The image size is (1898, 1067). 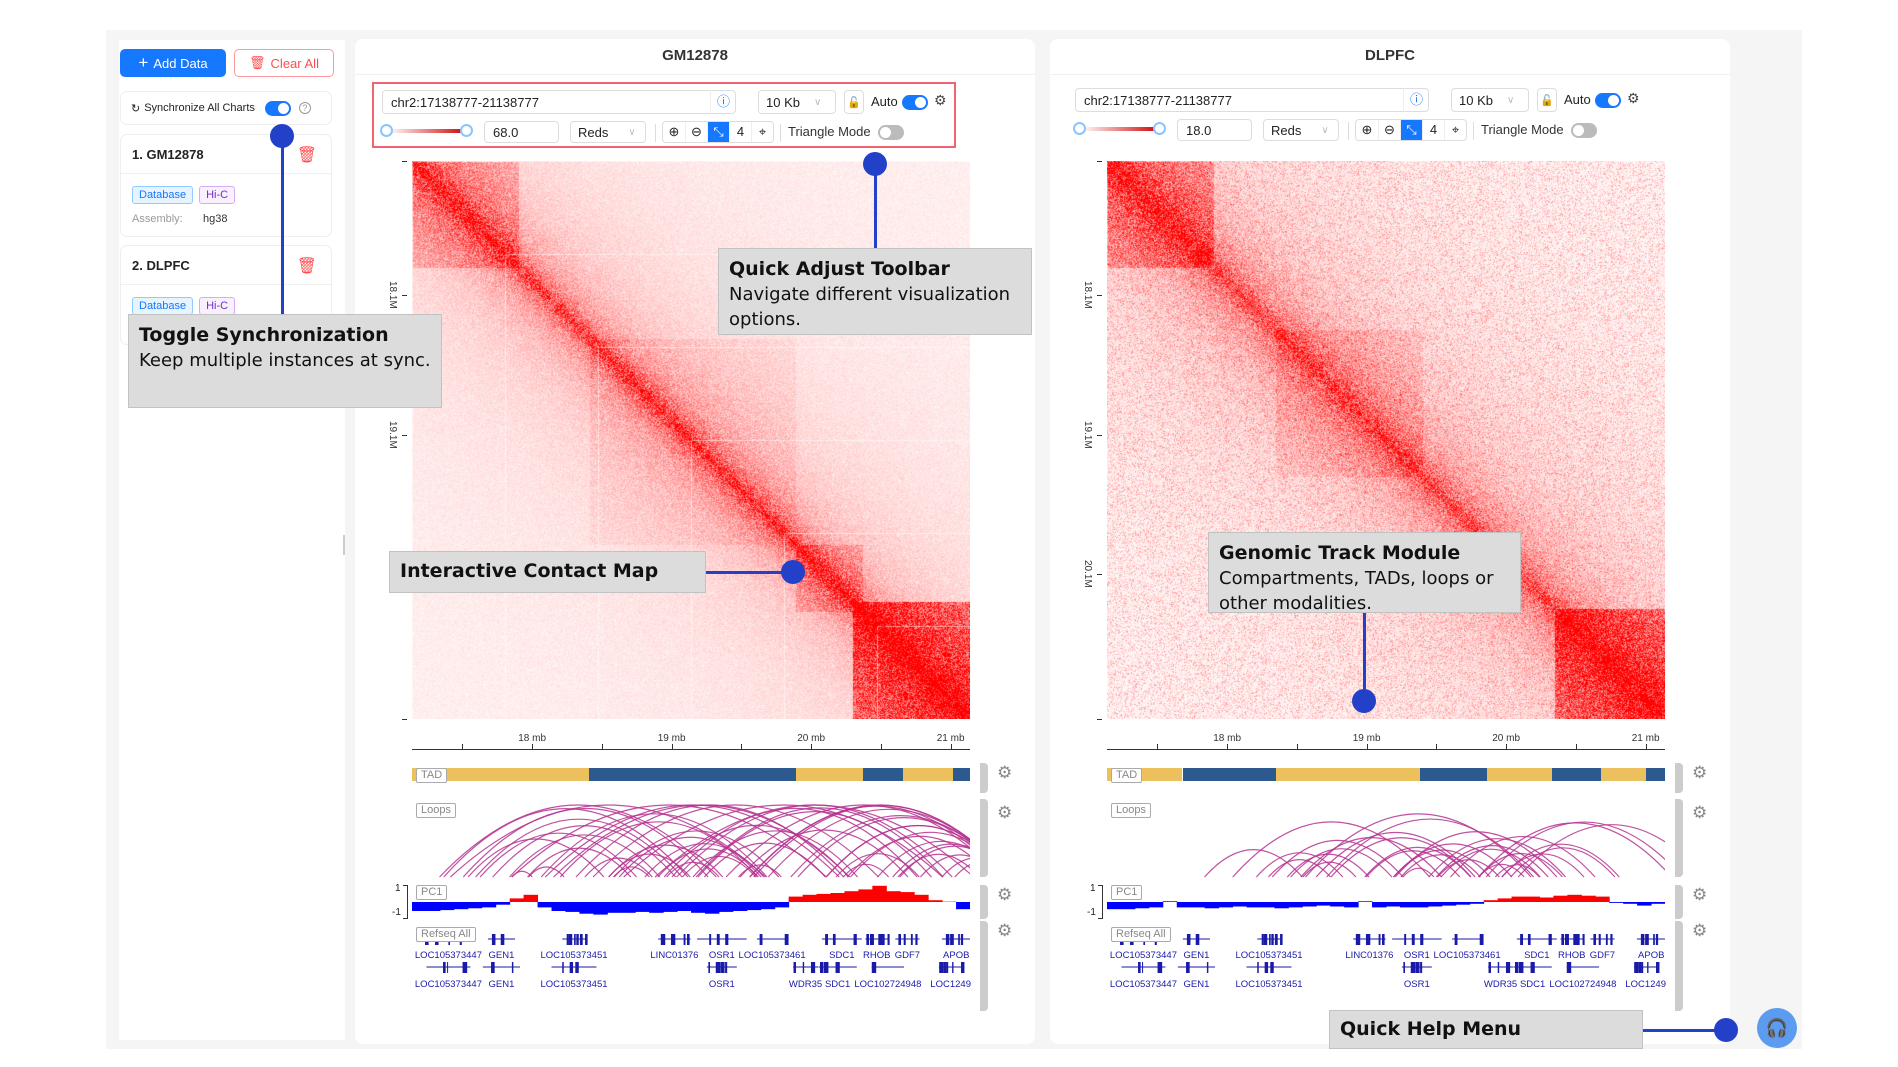 What do you see at coordinates (521, 132) in the screenshot?
I see `max-value-input: 68.0` at bounding box center [521, 132].